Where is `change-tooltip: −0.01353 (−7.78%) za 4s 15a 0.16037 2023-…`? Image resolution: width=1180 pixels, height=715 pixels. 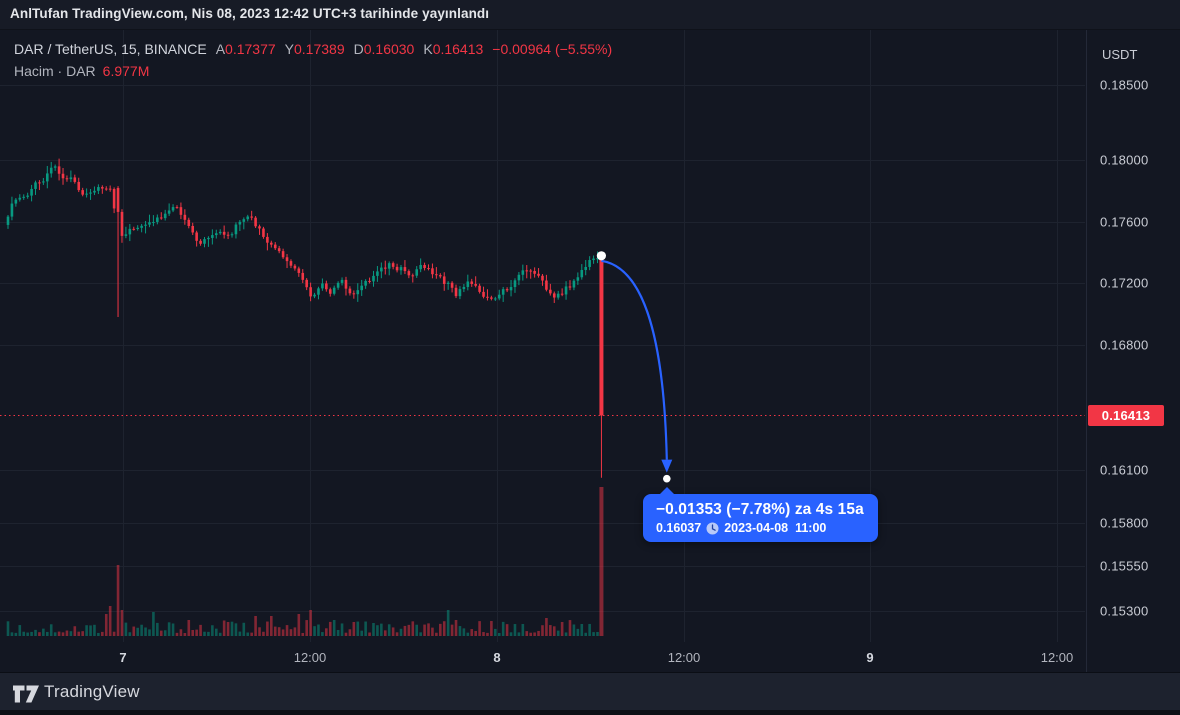
change-tooltip: −0.01353 (−7.78%) za 4s 15a 0.16037 2023-… is located at coordinates (760, 514).